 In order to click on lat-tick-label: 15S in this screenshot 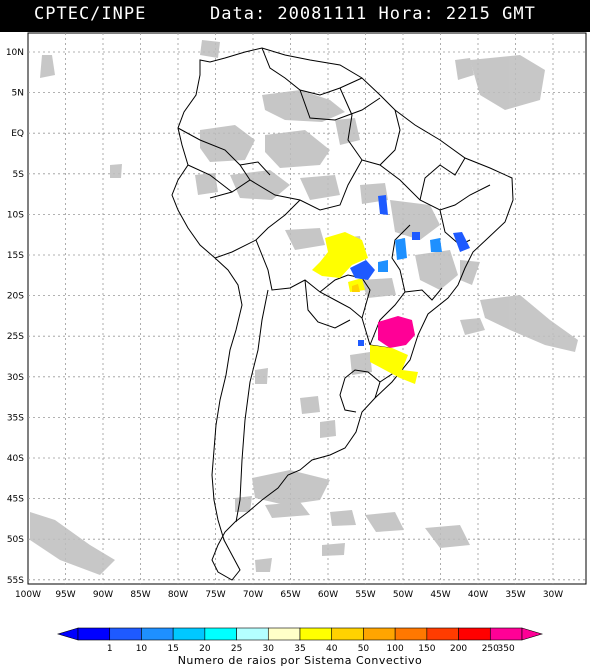, I will do `click(15, 256)`.